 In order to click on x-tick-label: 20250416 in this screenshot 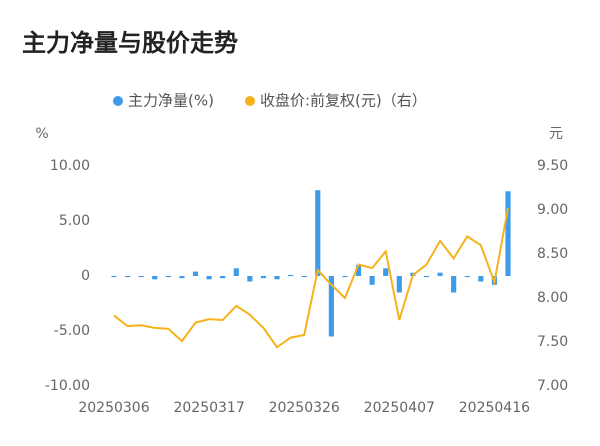, I will do `click(494, 408)`.